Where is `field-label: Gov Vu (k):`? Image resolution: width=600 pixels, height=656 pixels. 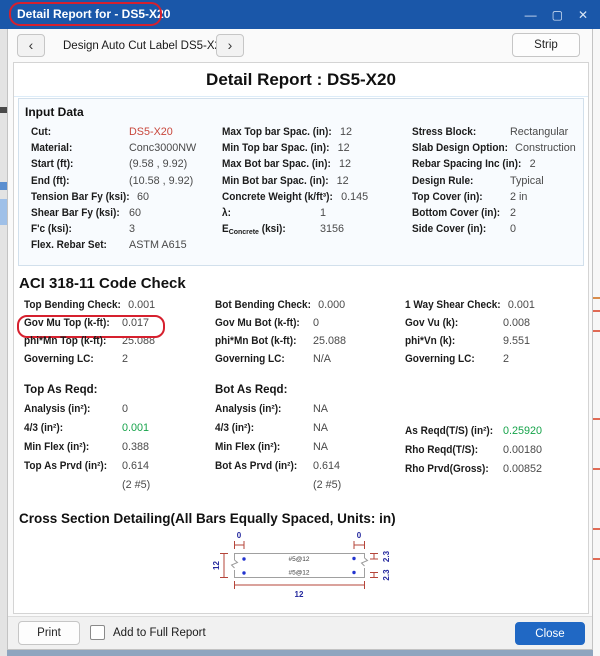 field-label: Gov Vu (k): is located at coordinates (432, 322).